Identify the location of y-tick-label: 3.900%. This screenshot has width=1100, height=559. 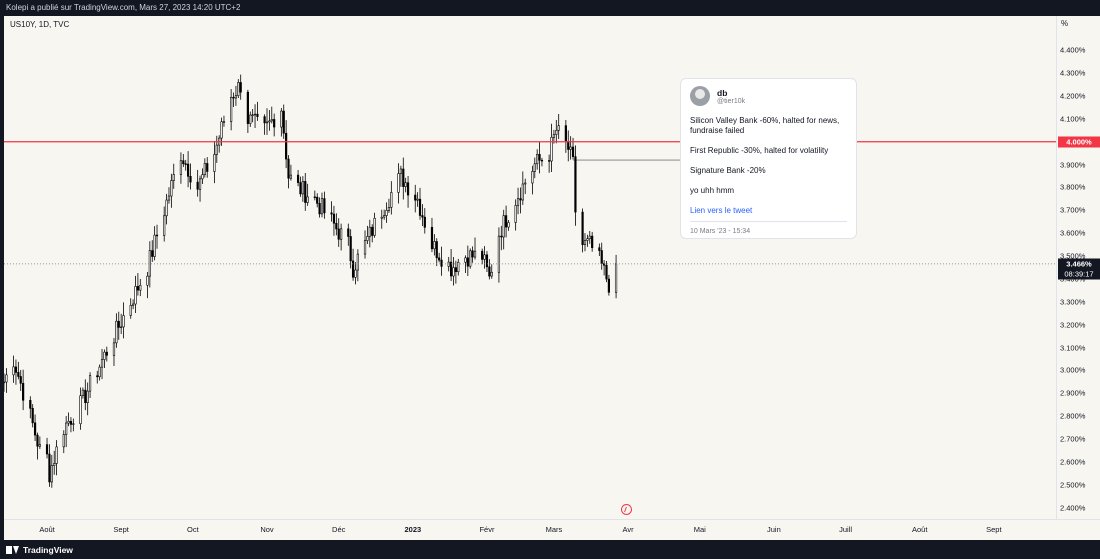
(1073, 165).